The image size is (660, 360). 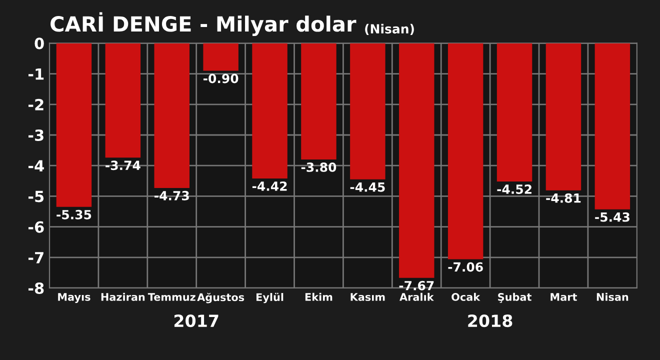 I want to click on data-label: -4.73, so click(x=171, y=195).